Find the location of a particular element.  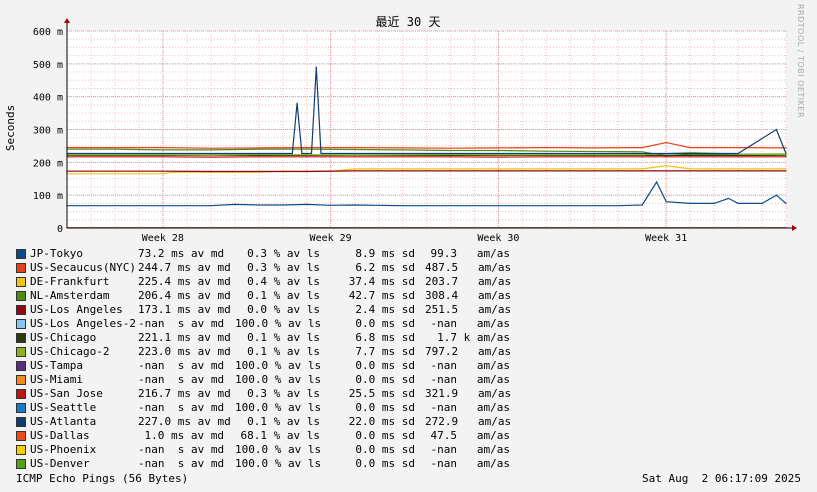

legend-loss: 0.3 % av ls is located at coordinates (283, 393).